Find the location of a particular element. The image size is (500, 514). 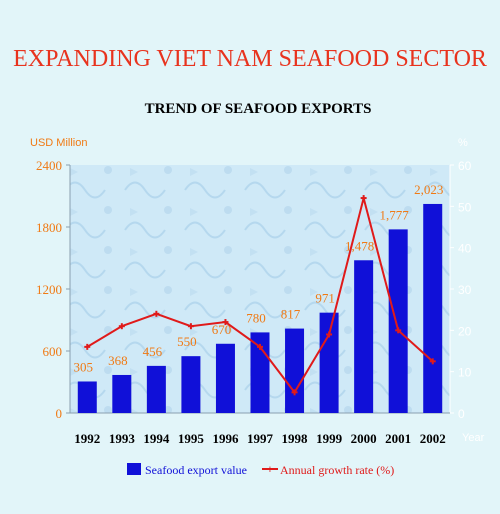

x-axis-label: Year is located at coordinates (473, 438).